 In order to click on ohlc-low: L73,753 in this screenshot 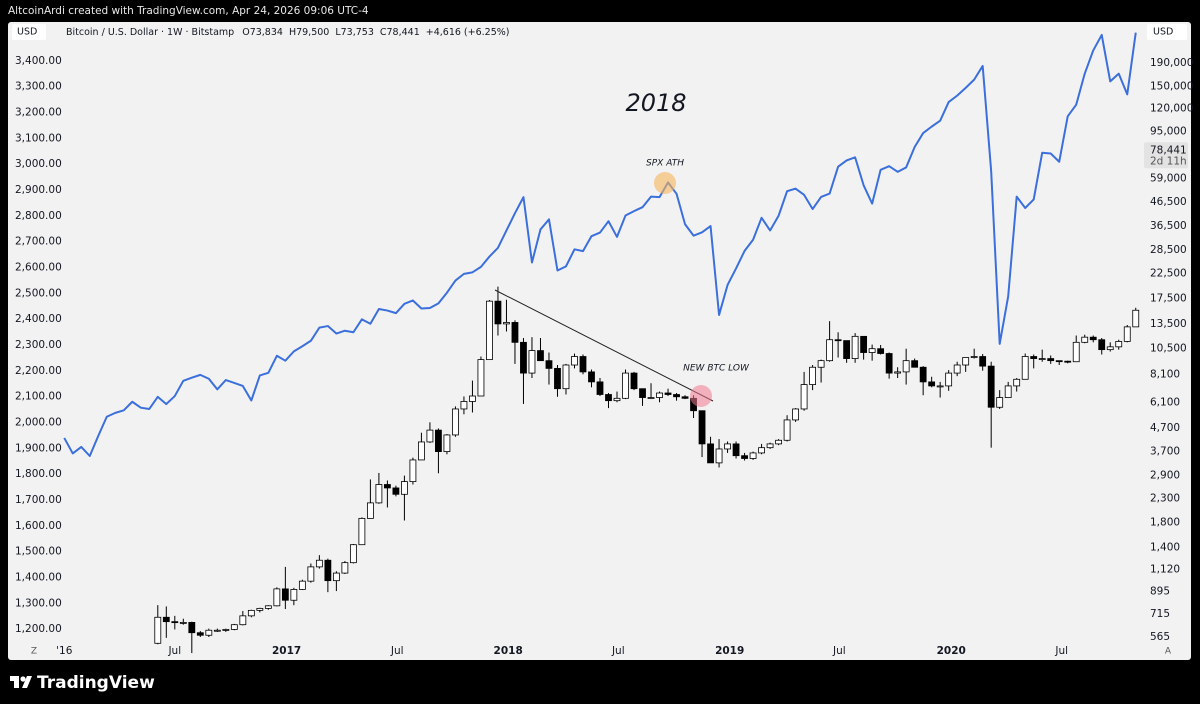, I will do `click(354, 32)`.